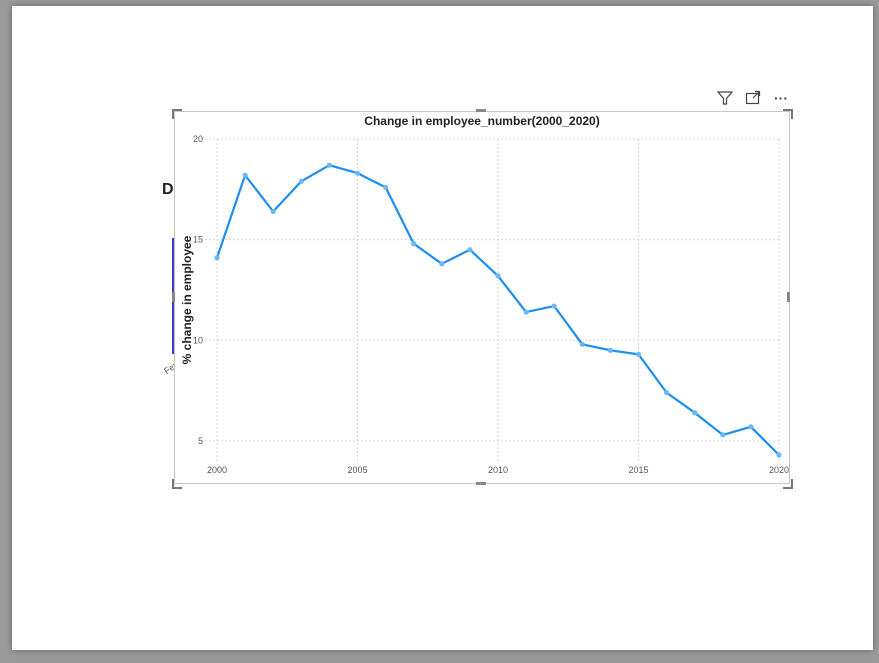  What do you see at coordinates (357, 470) in the screenshot?
I see `x-tick-label: 2005` at bounding box center [357, 470].